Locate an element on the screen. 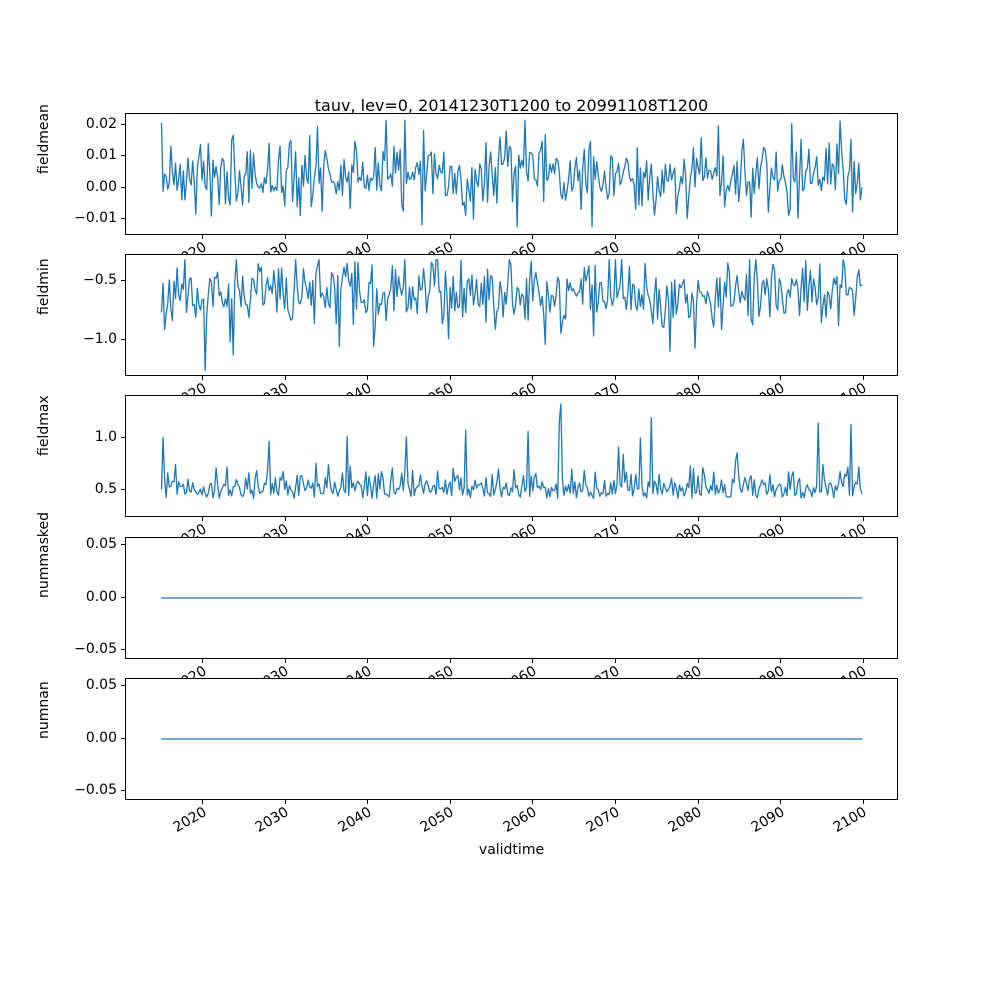  line-series-nummasked is located at coordinates (511, 598).